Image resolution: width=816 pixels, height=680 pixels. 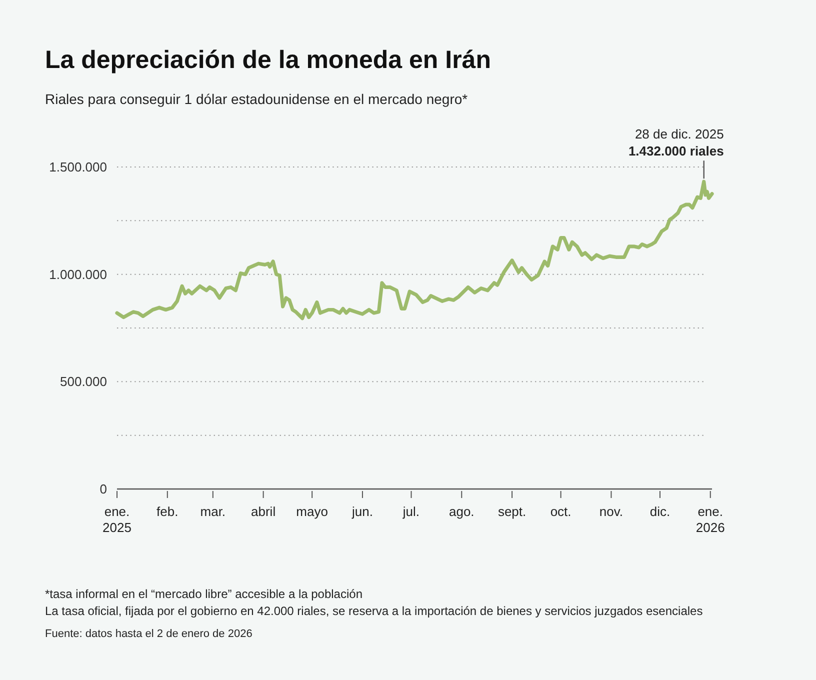 I want to click on text: *tasa informal en el “mercado libre” accesible a la población, so click(x=203, y=594).